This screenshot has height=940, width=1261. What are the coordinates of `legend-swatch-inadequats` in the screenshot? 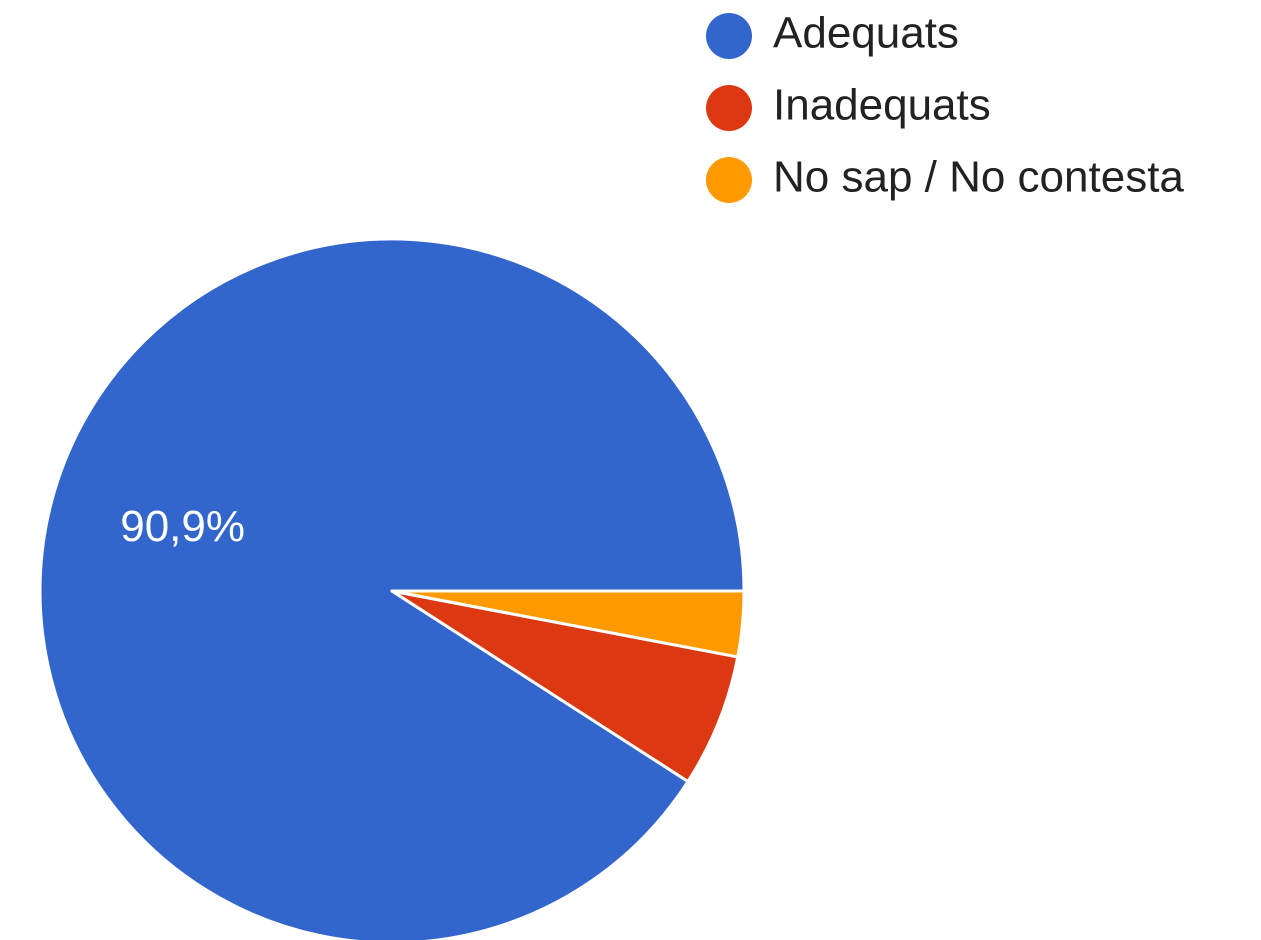 It's located at (729, 108).